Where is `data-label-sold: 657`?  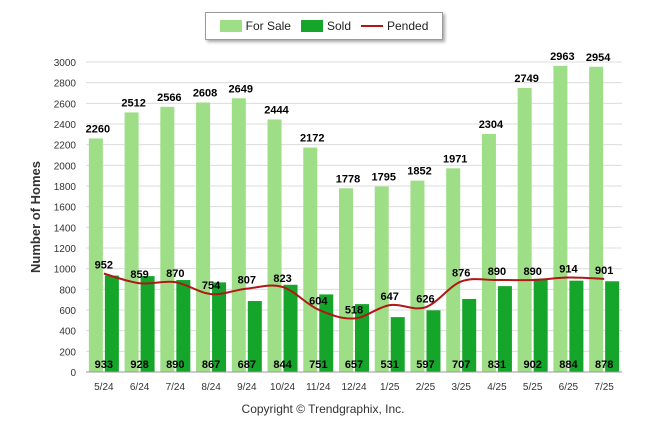
data-label-sold: 657 is located at coordinates (354, 365).